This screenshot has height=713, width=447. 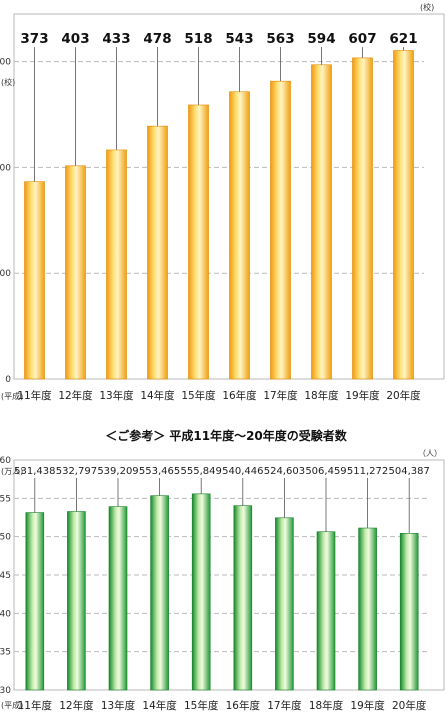 What do you see at coordinates (12, 471) in the screenshot?
I see `y-unit-label-2: (万人)` at bounding box center [12, 471].